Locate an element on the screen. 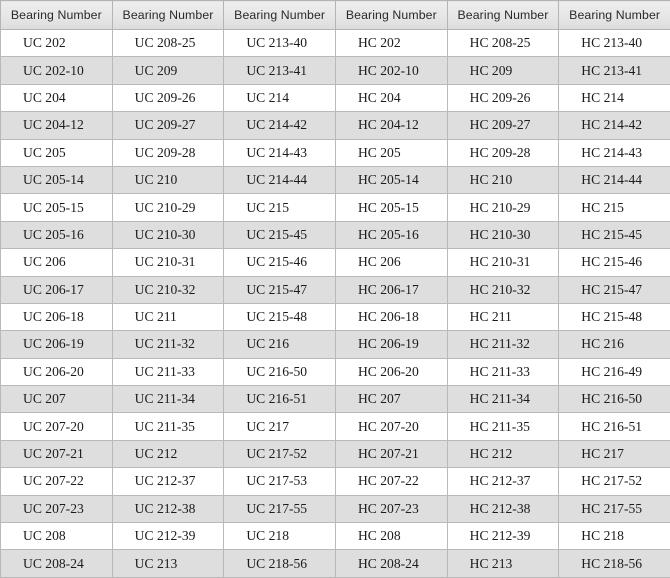 The height and width of the screenshot is (578, 670). bearing-cell: HC 206-19 is located at coordinates (391, 344).